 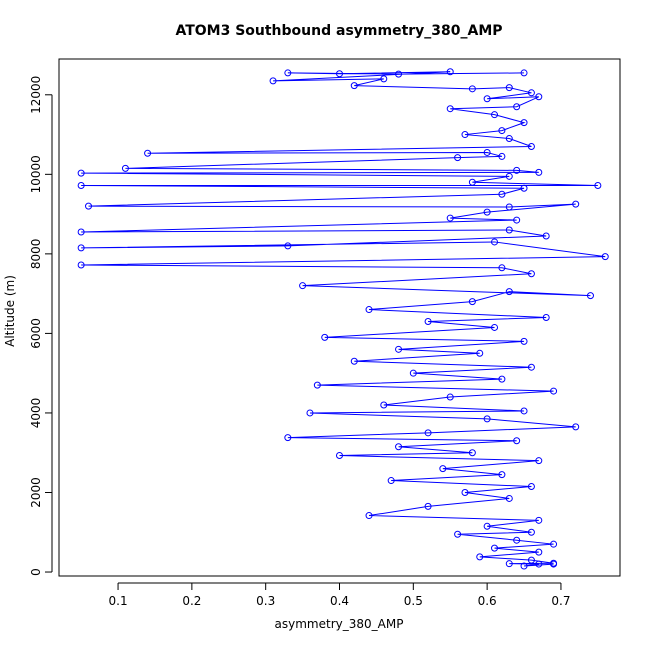 What do you see at coordinates (10, 311) in the screenshot?
I see `y-axis-label: Altitude (m)` at bounding box center [10, 311].